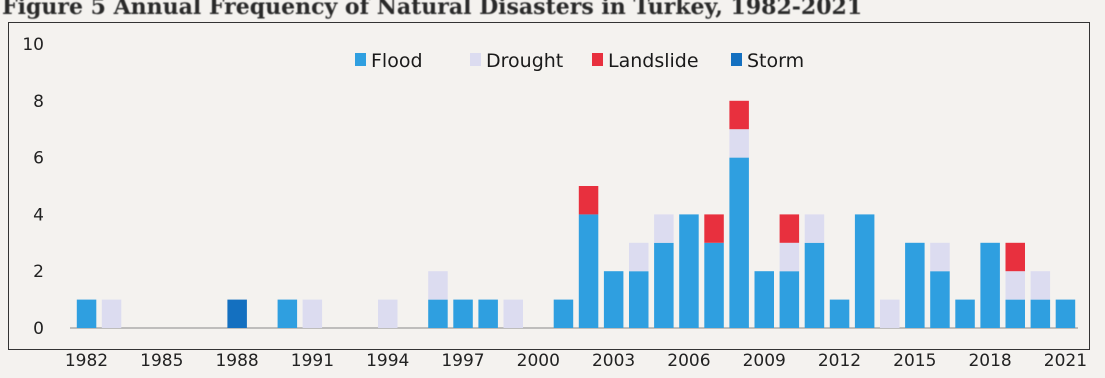  What do you see at coordinates (86, 361) in the screenshot?
I see `x-tick-label: 1982` at bounding box center [86, 361].